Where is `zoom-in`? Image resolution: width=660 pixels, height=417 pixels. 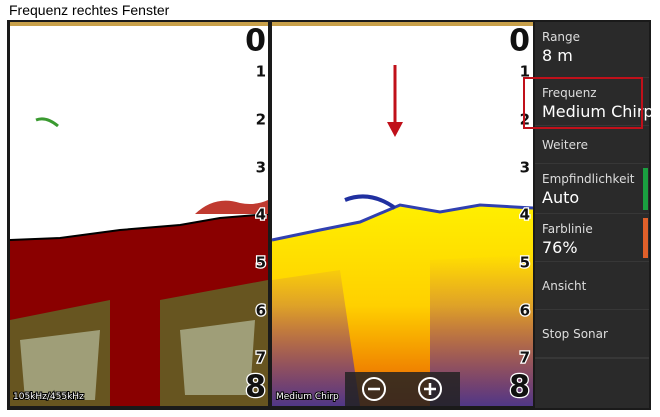
zoom-in is located at coordinates (430, 389).